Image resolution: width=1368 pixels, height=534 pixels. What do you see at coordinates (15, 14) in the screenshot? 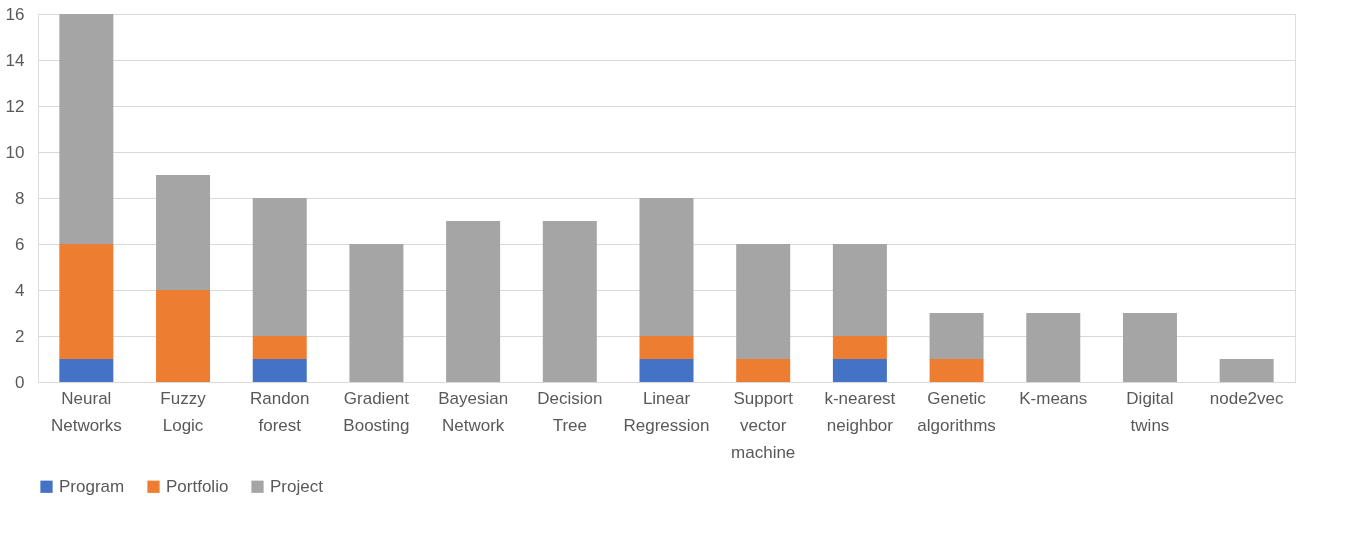
I see `y-tick-label: 16` at bounding box center [15, 14].